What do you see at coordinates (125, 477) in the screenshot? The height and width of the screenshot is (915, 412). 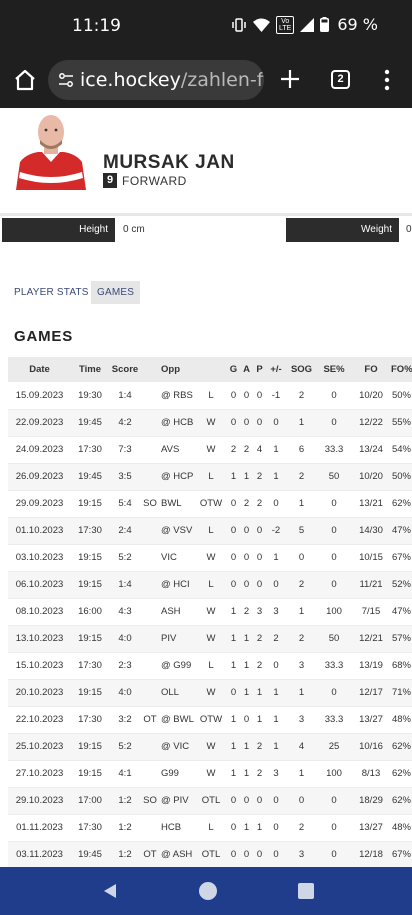 I see `table-cell: 3:5` at bounding box center [125, 477].